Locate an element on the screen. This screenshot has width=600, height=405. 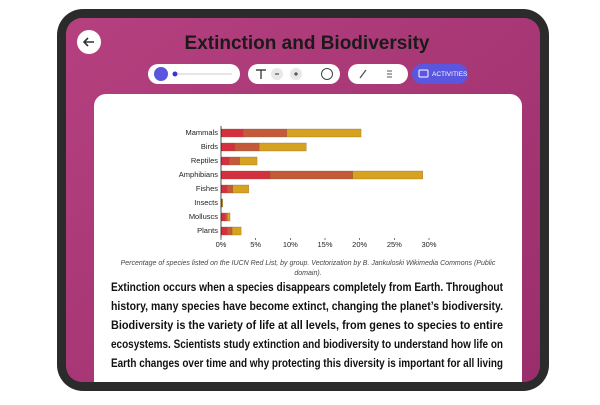
y-tick-label: Mammals is located at coordinates (201, 132).